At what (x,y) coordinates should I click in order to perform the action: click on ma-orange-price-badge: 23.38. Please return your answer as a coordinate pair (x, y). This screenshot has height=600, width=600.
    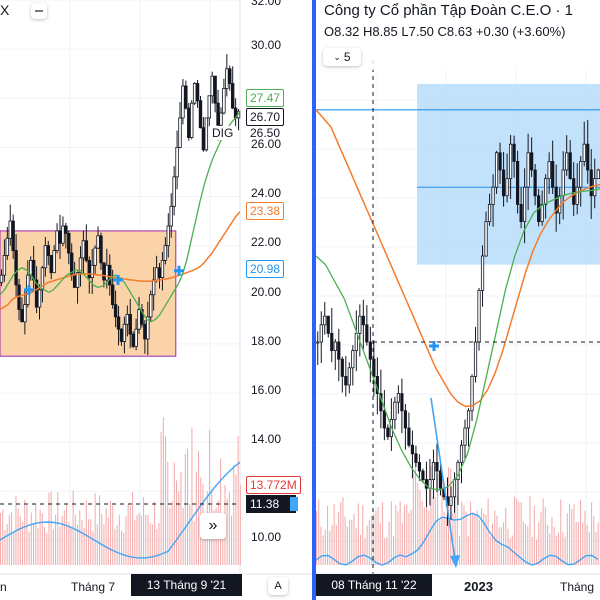
    Looking at the image, I should click on (265, 211).